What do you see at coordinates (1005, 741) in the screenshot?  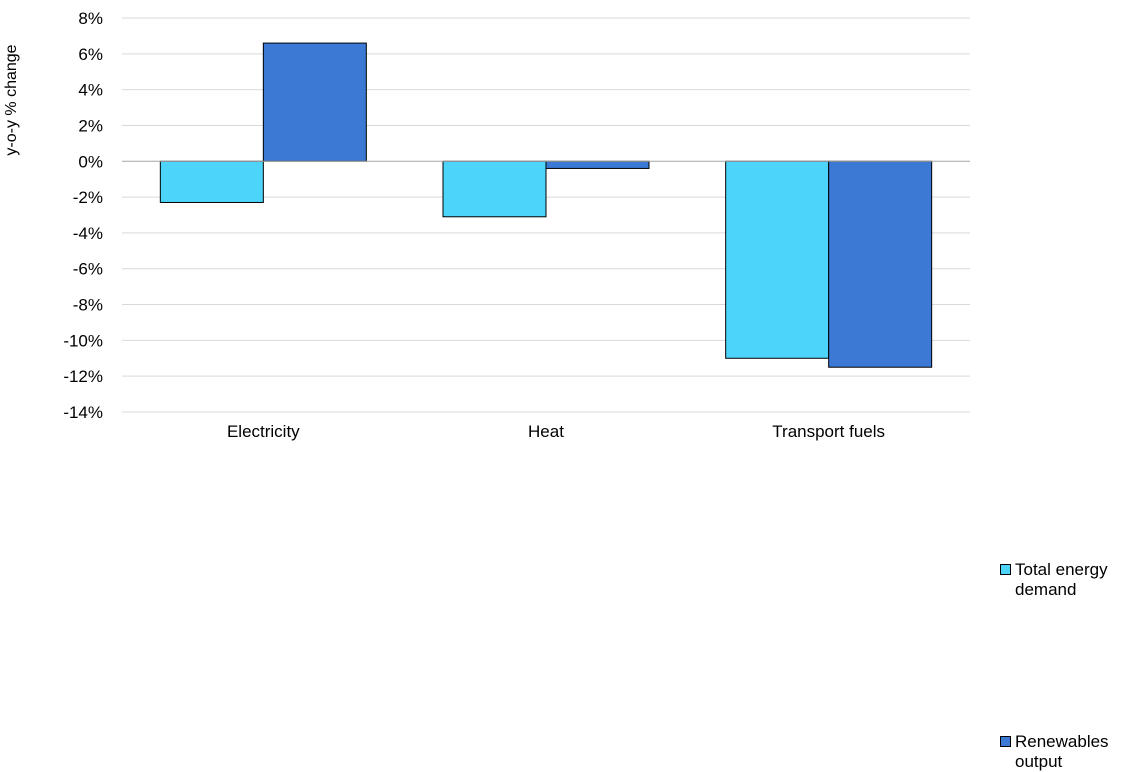 I see `legend-swatch-renewables-output` at bounding box center [1005, 741].